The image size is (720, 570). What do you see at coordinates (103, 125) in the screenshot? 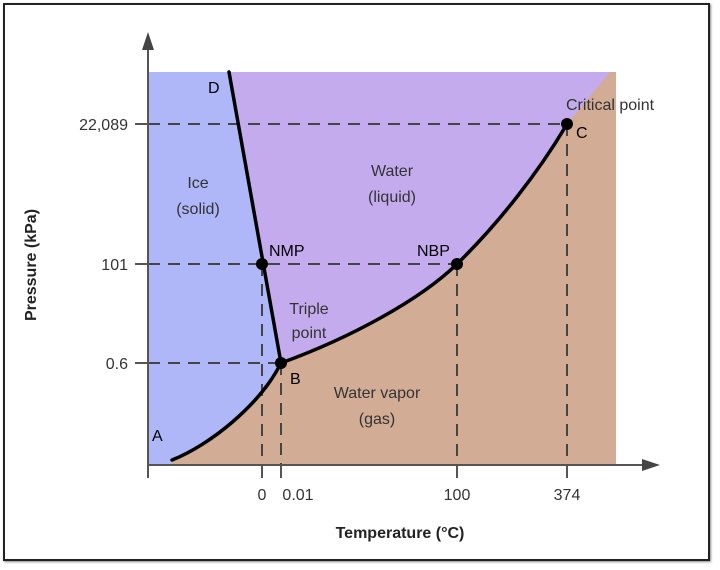
I see `y-tick-label: 22,089` at bounding box center [103, 125].